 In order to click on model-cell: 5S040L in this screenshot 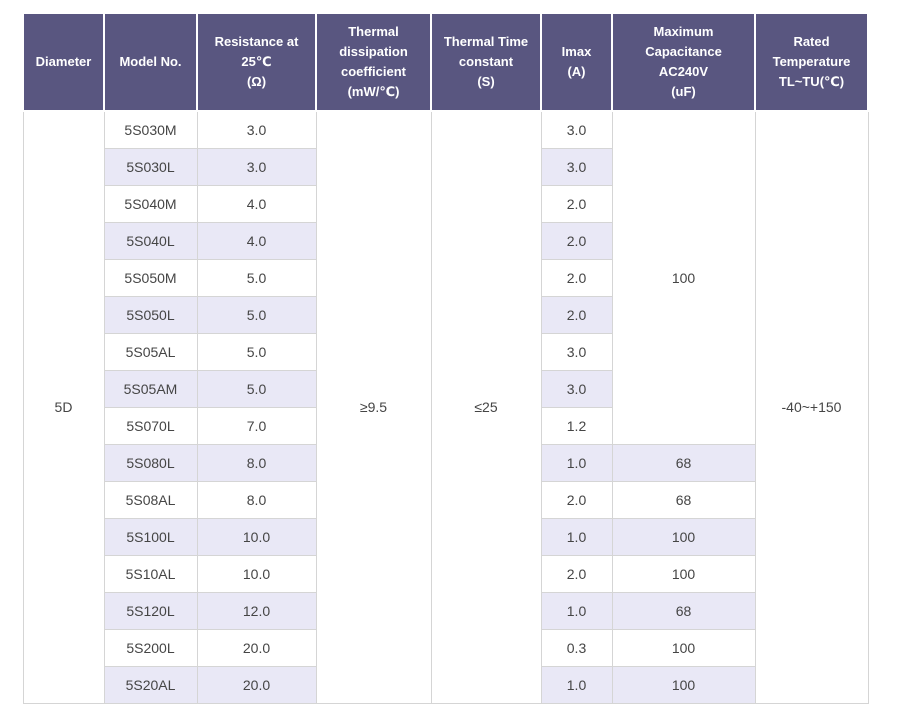, I will do `click(150, 240)`.